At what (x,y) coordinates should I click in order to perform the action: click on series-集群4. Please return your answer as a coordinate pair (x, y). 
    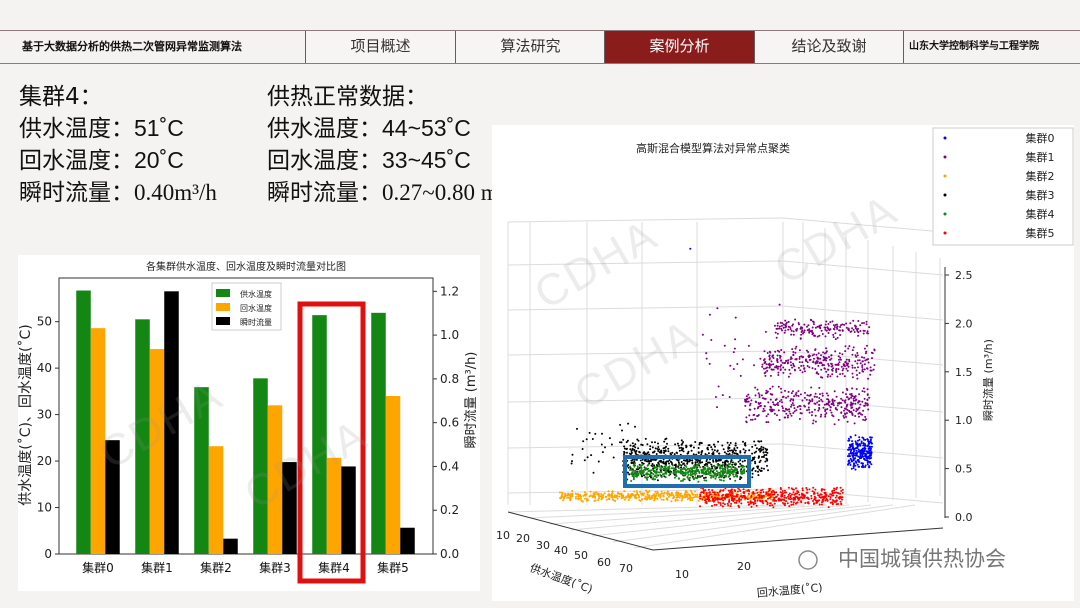
    Looking at the image, I should click on (687, 472).